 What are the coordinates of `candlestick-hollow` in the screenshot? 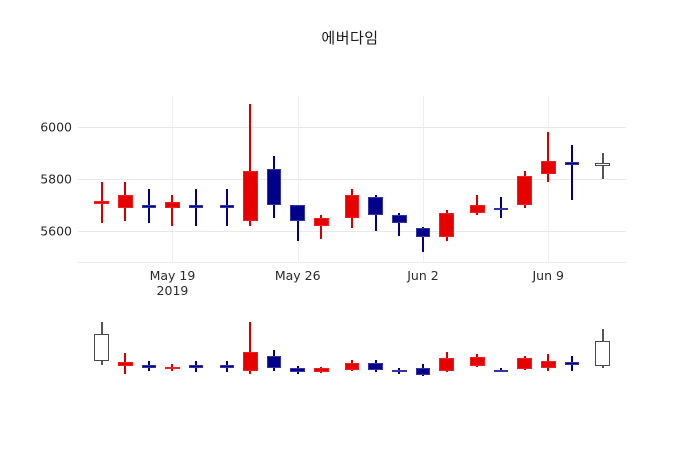 It's located at (602, 179).